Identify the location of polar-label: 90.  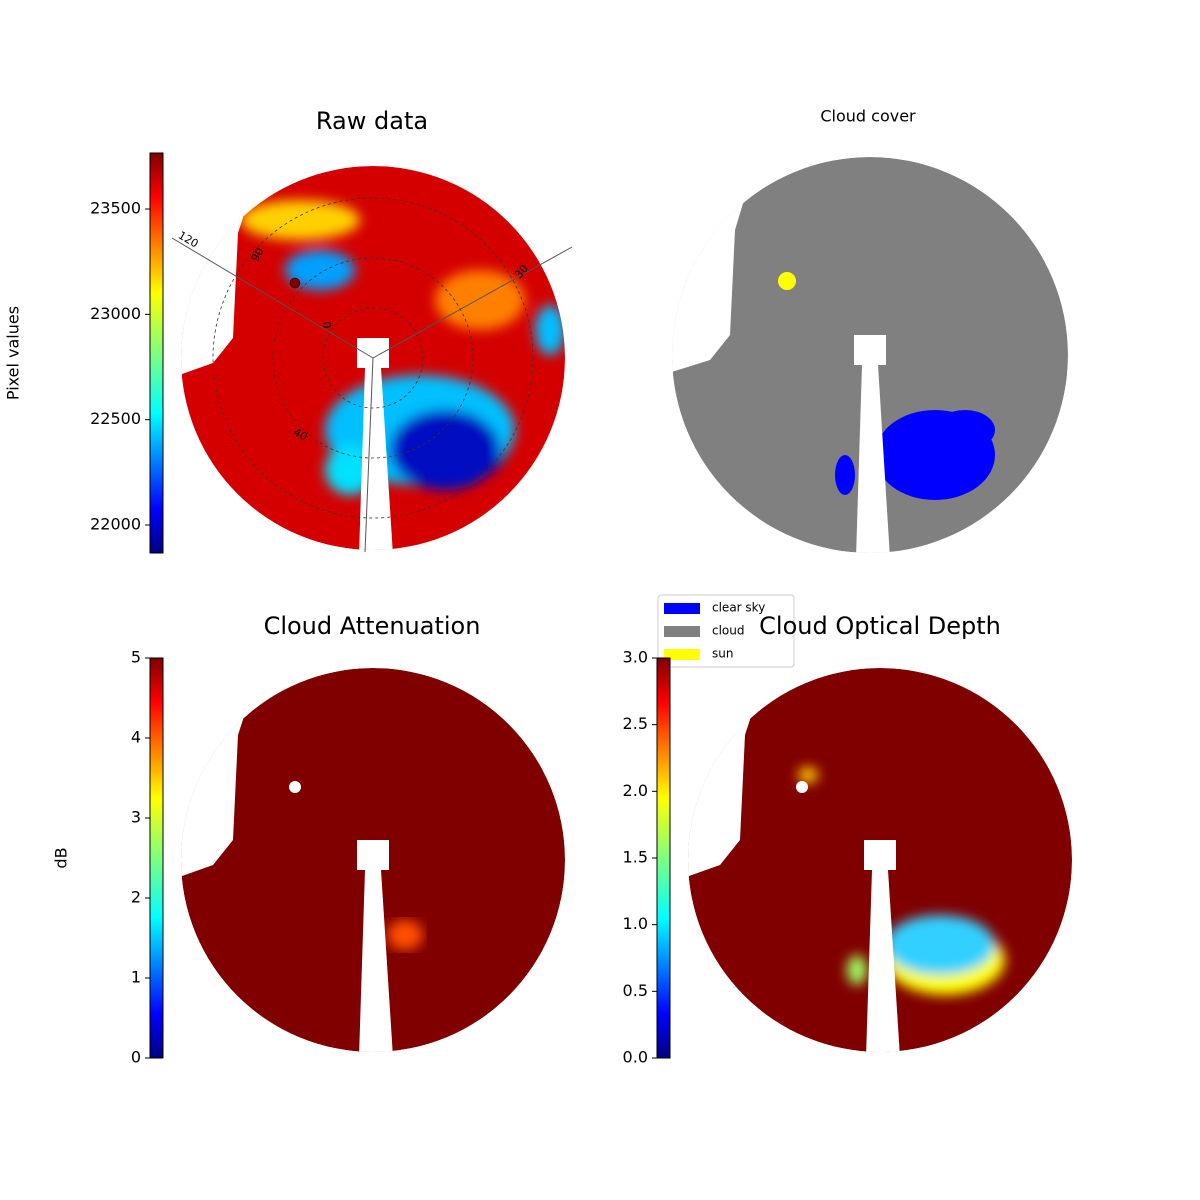
(257, 254).